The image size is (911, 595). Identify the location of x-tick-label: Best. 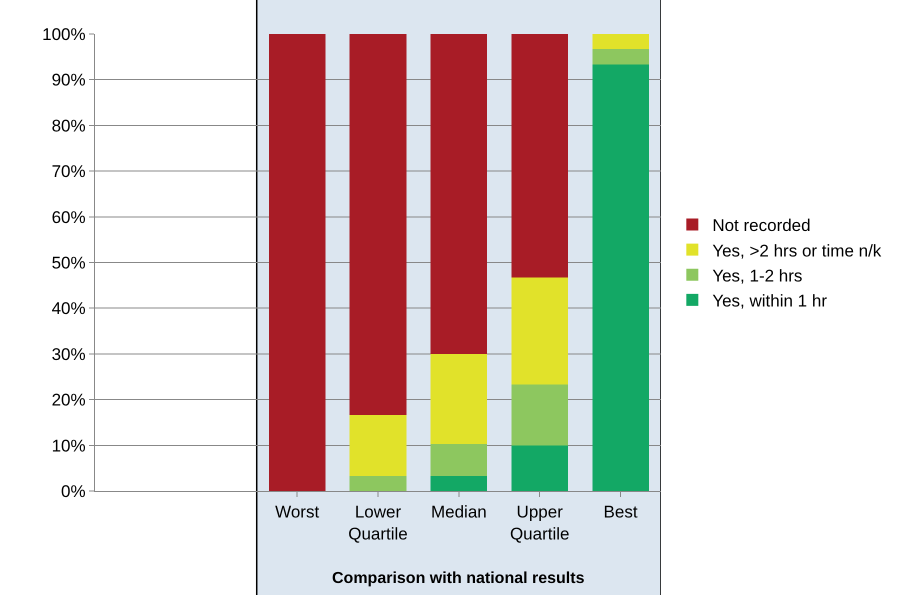
(621, 512).